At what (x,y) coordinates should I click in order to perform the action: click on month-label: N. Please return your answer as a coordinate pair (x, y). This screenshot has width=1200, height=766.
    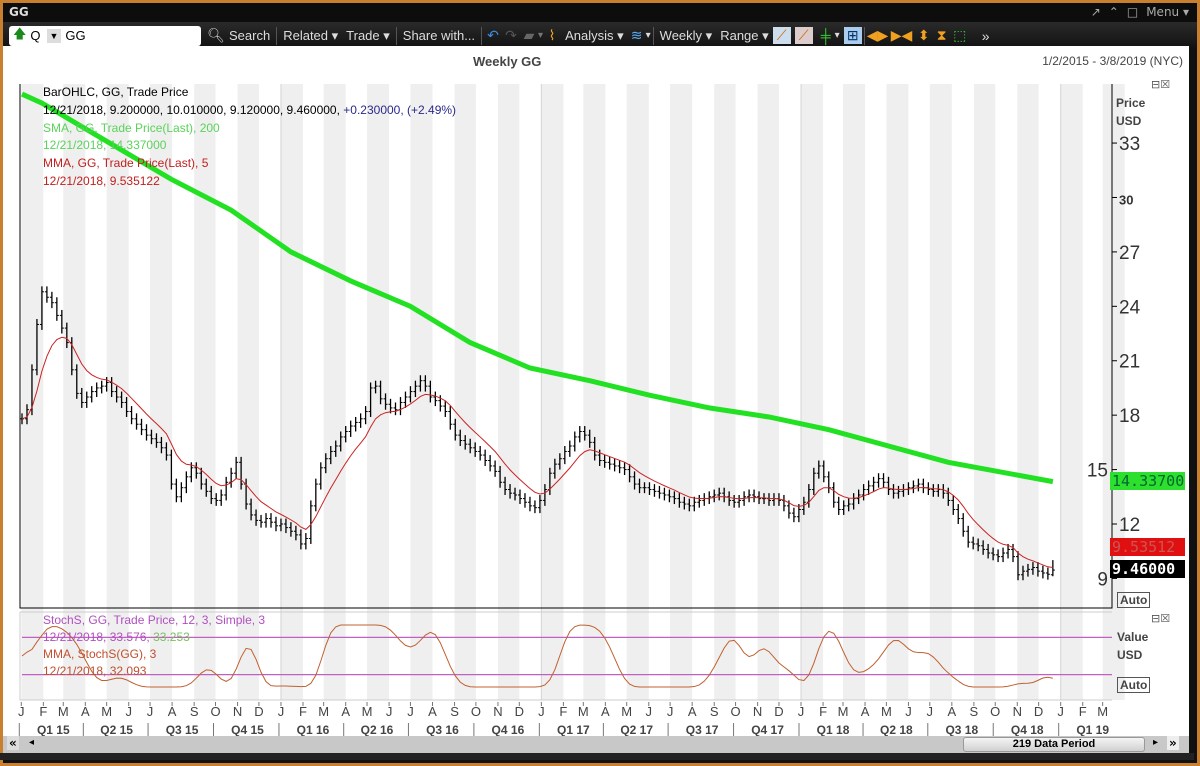
    Looking at the image, I should click on (757, 711).